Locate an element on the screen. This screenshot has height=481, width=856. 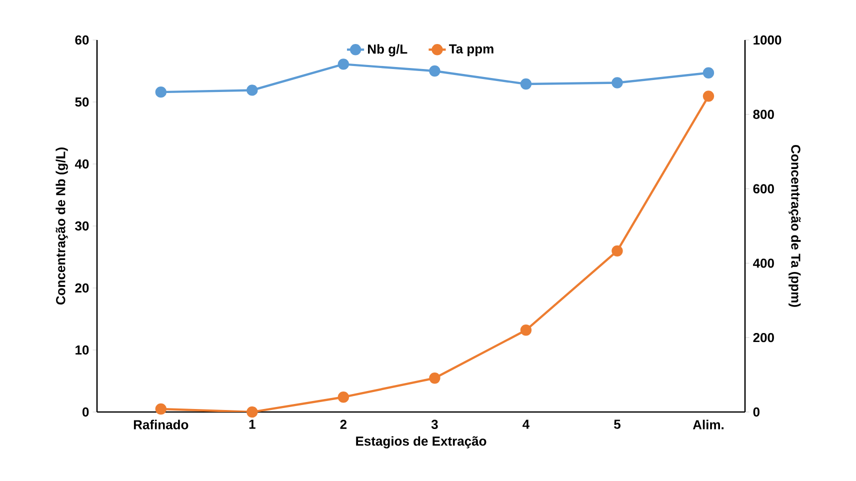
x-tick-label: 4 is located at coordinates (526, 424).